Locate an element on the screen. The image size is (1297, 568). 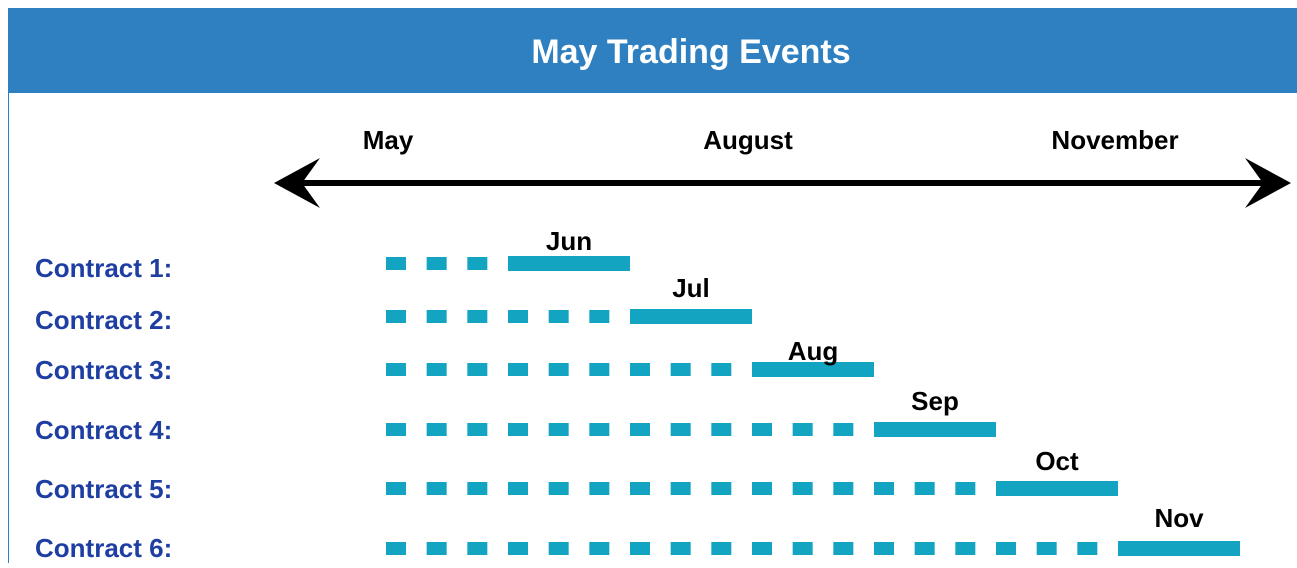
title: May Trading Events is located at coordinates (690, 52).